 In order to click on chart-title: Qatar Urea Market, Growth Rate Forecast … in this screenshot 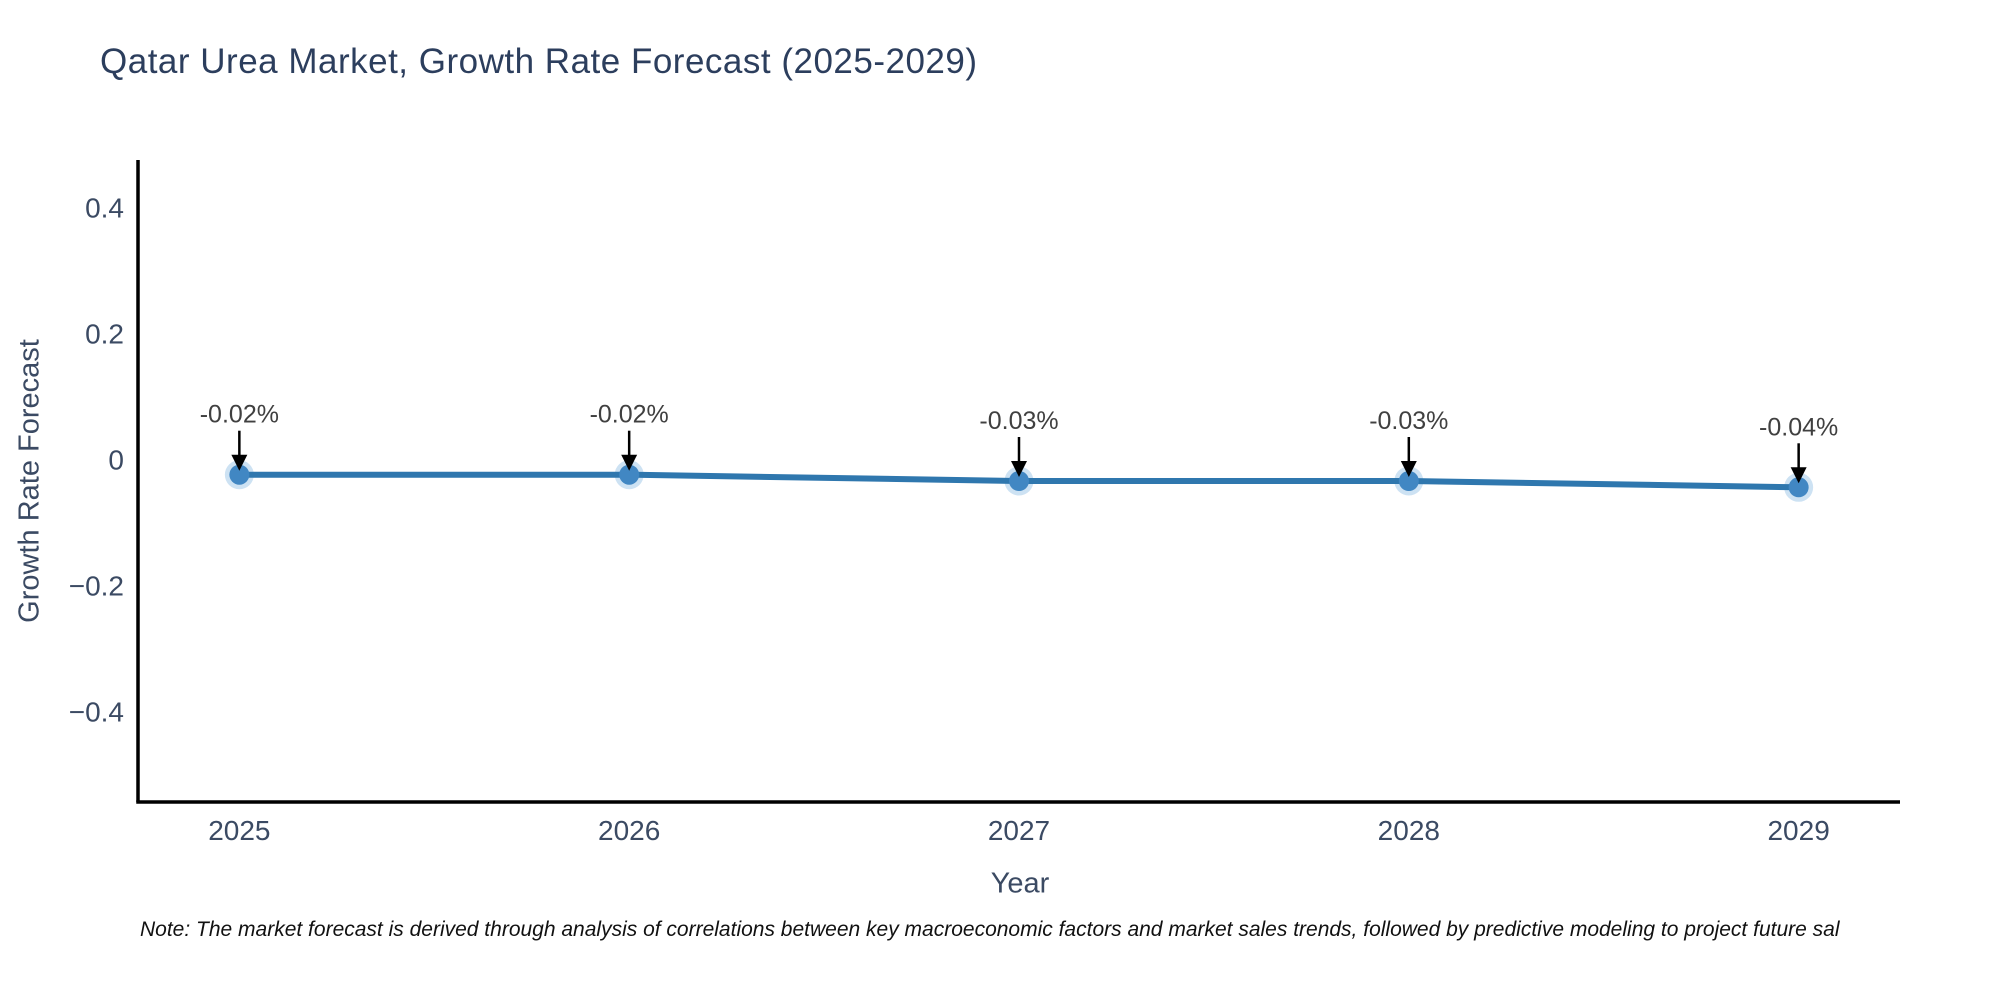, I will do `click(539, 61)`.